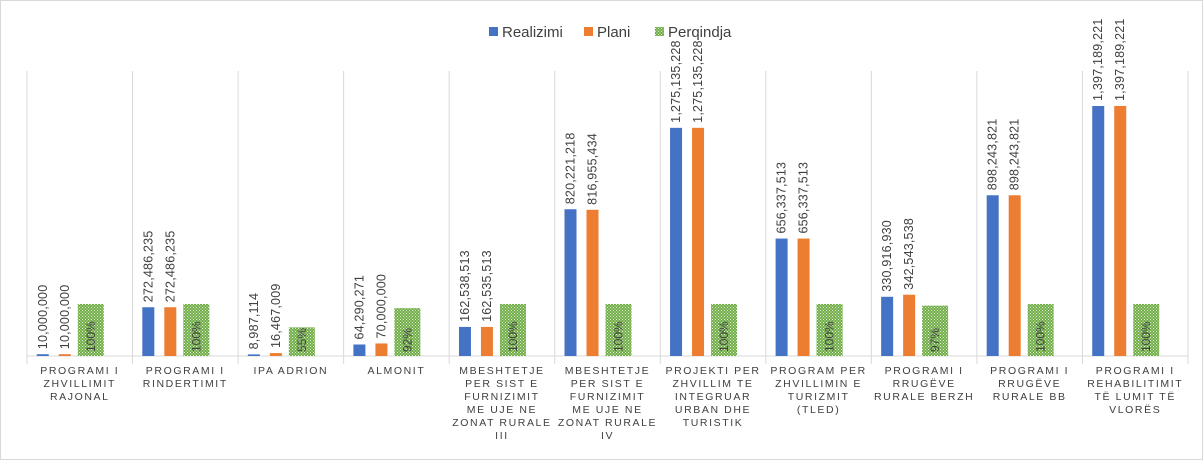 This screenshot has height=461, width=1203. What do you see at coordinates (588, 31) in the screenshot?
I see `legend-swatch-plani` at bounding box center [588, 31].